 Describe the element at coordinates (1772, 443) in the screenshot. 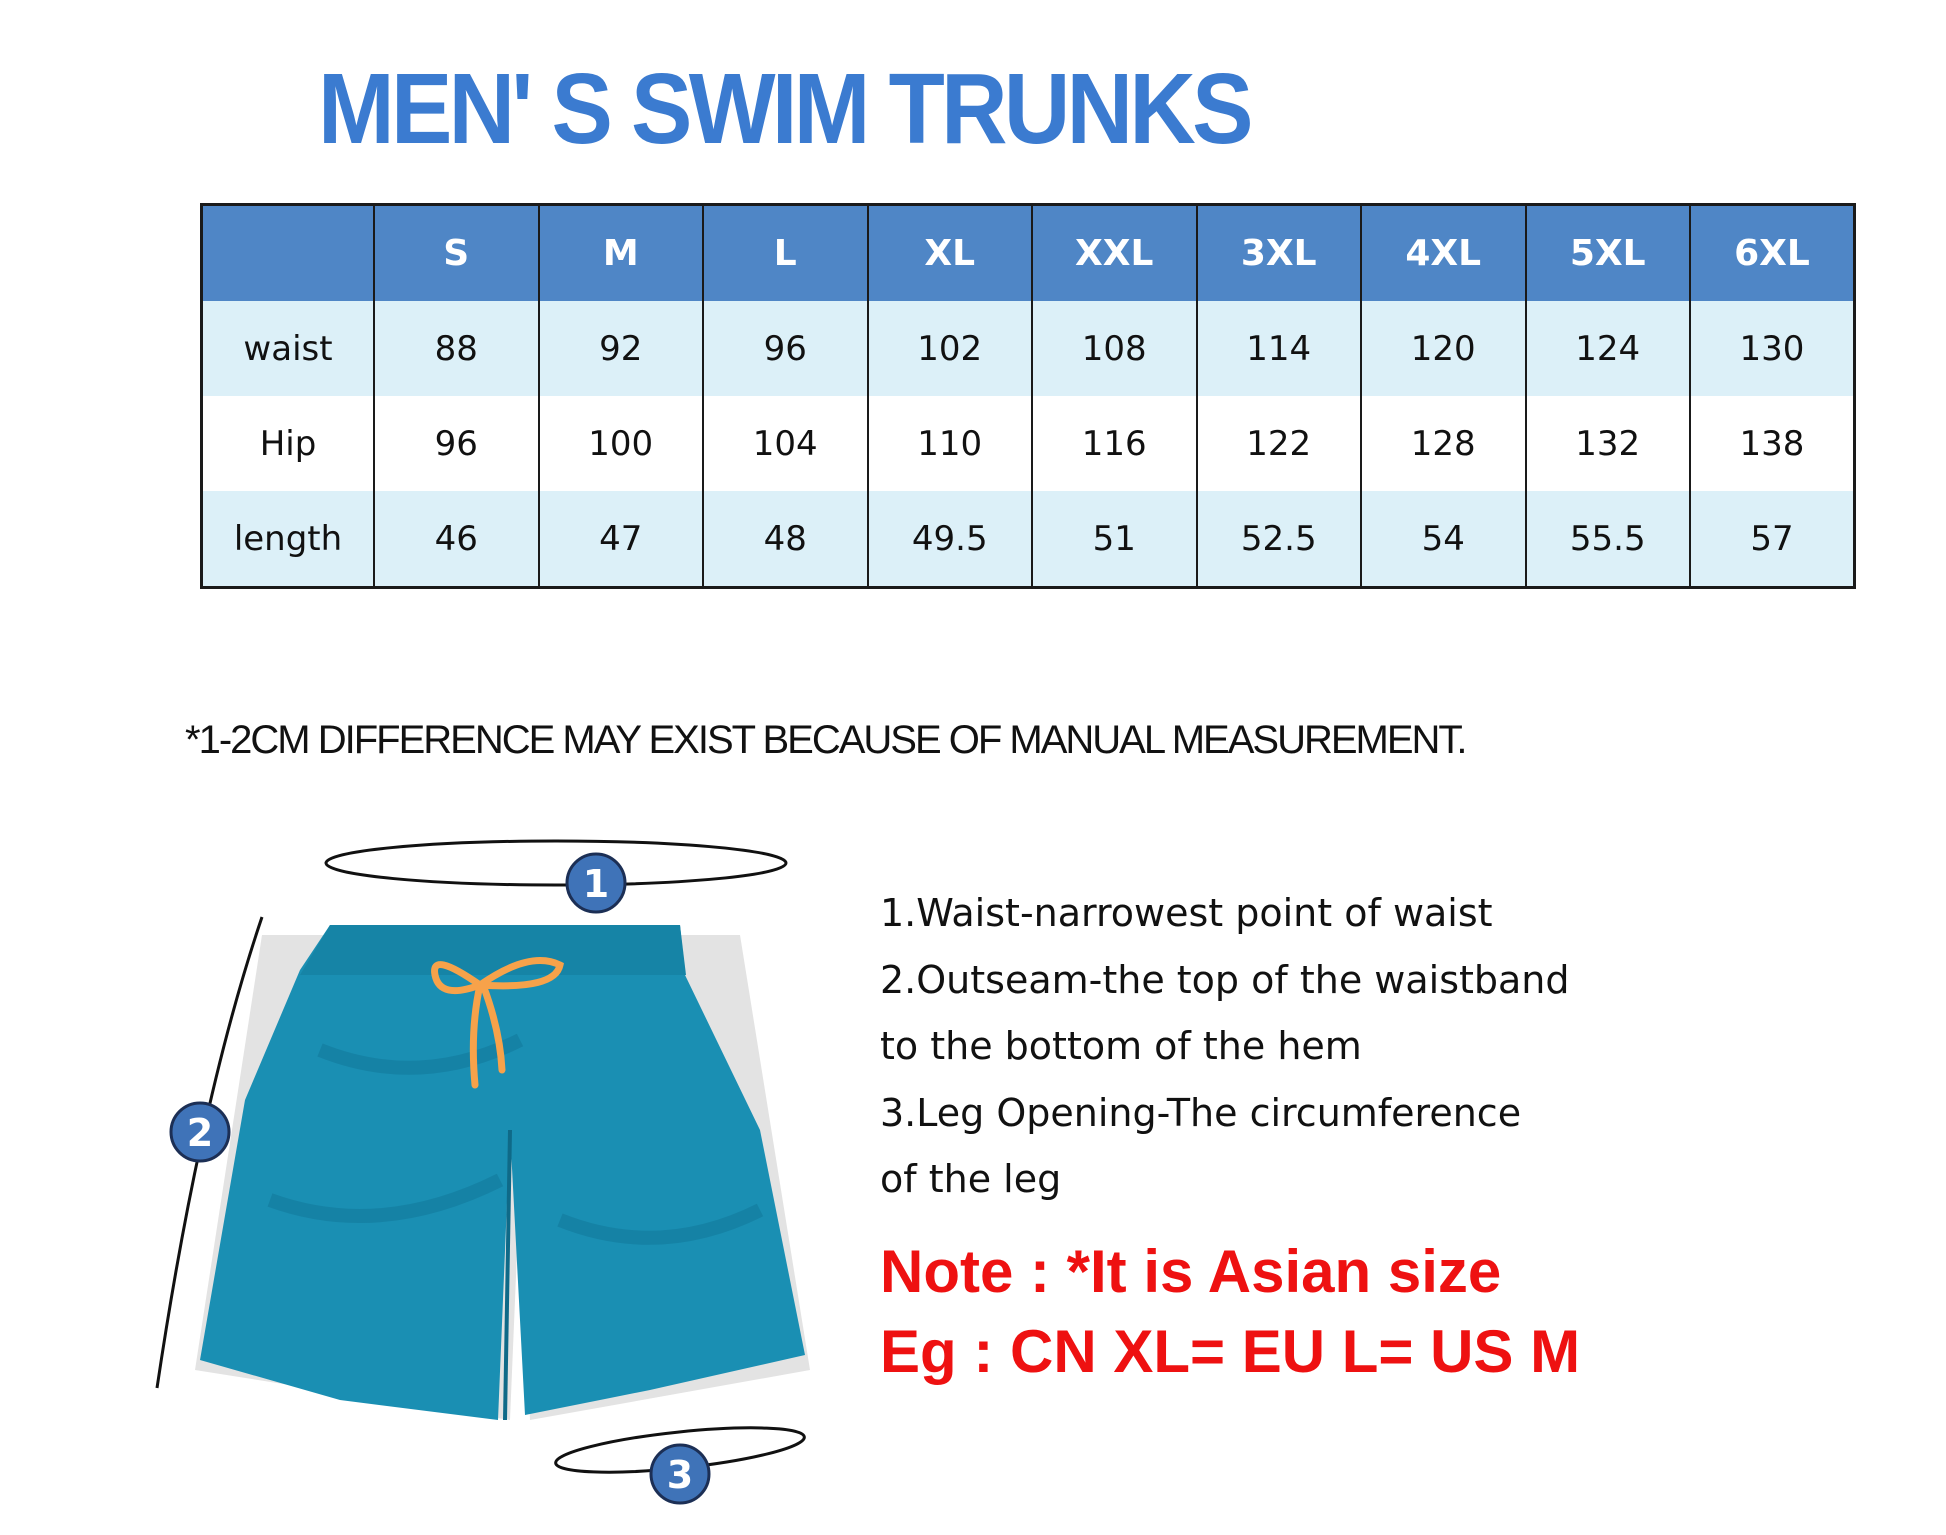

I see `table-cell: 138` at that location.